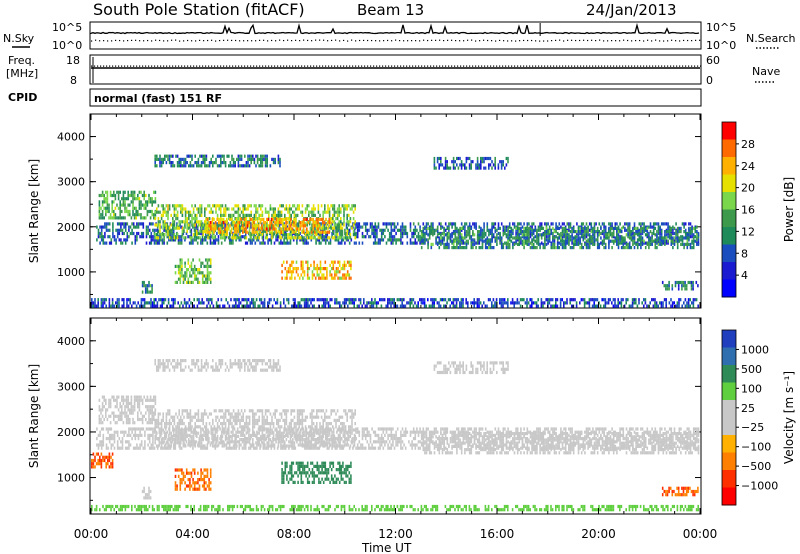 Image resolution: width=800 pixels, height=554 pixels. What do you see at coordinates (199, 9) in the screenshot?
I see `station-title: South Pole Station (fitACF)` at bounding box center [199, 9].